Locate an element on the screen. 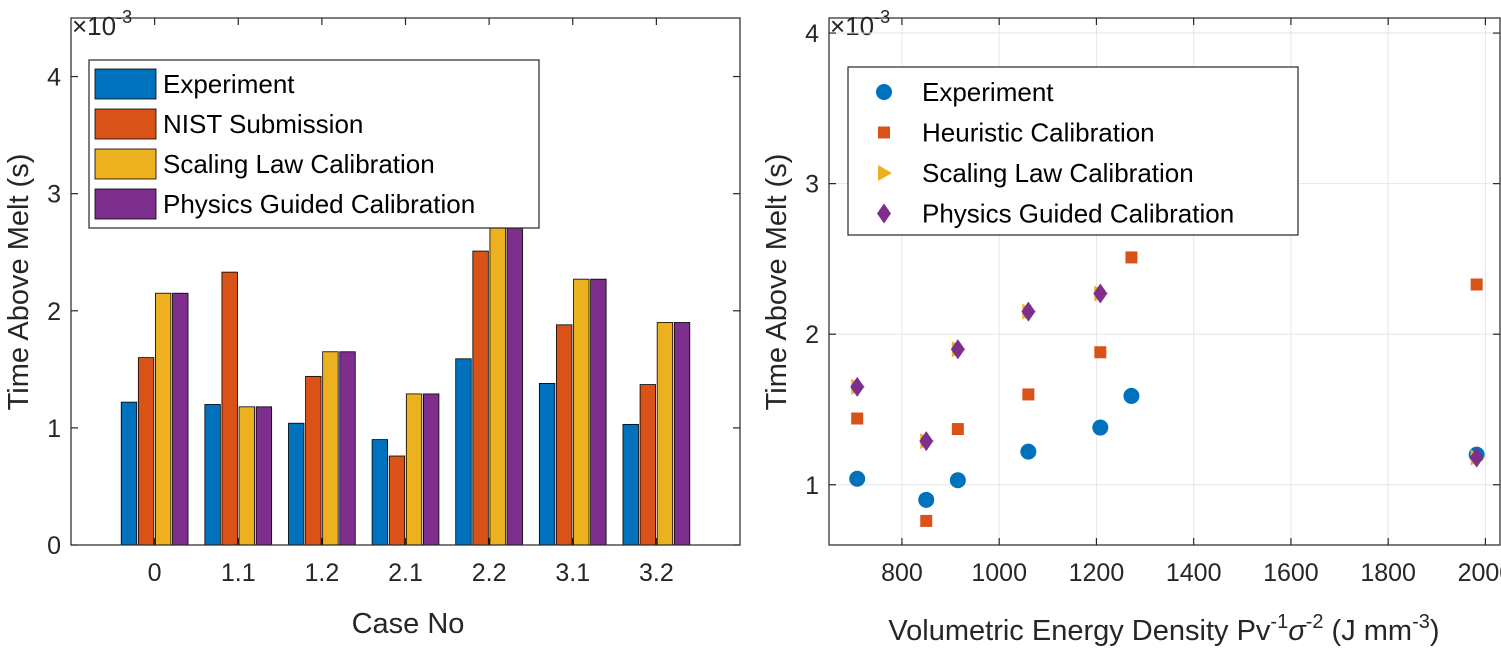 This screenshot has width=1501, height=657. legend-marker-experiment is located at coordinates (884, 92).